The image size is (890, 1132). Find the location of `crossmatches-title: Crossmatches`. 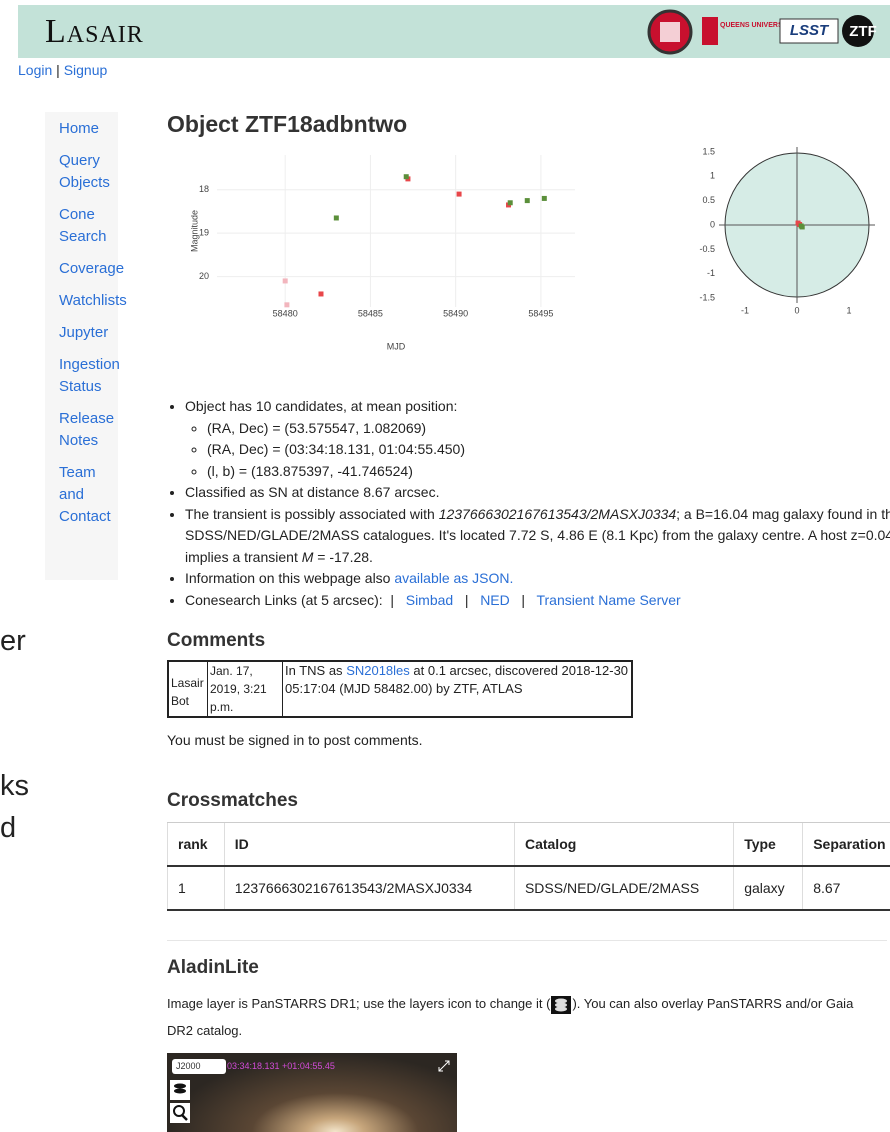

crossmatches-title: Crossmatches is located at coordinates (232, 800).